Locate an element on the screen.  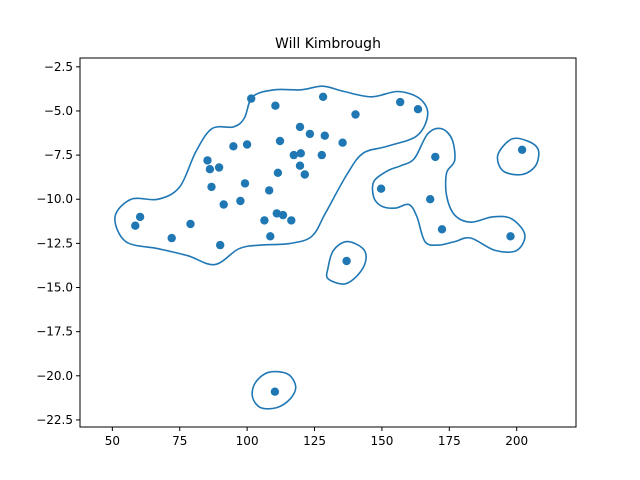
y-tick-label: −7.5 is located at coordinates (58, 155).